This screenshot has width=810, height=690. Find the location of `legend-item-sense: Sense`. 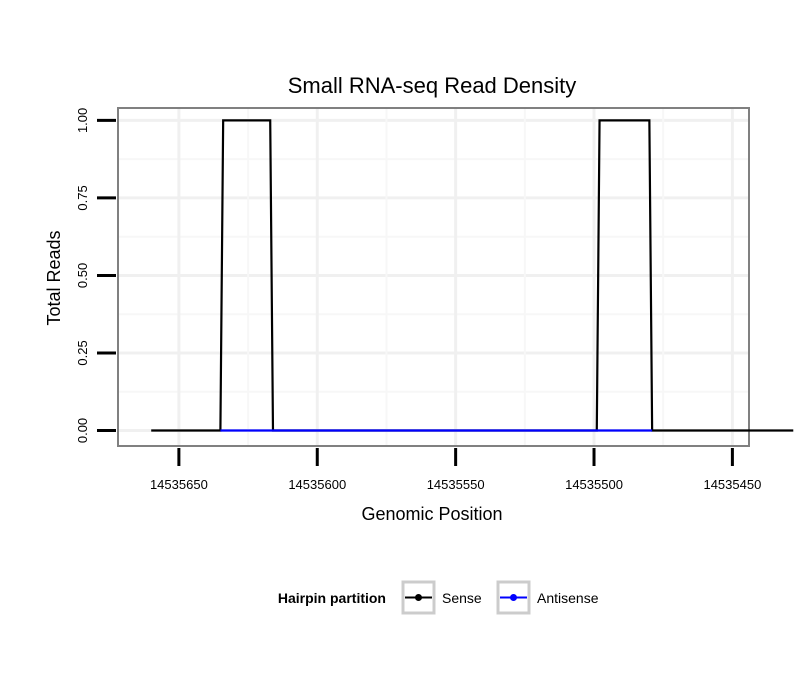

legend-item-sense: Sense is located at coordinates (441, 597).